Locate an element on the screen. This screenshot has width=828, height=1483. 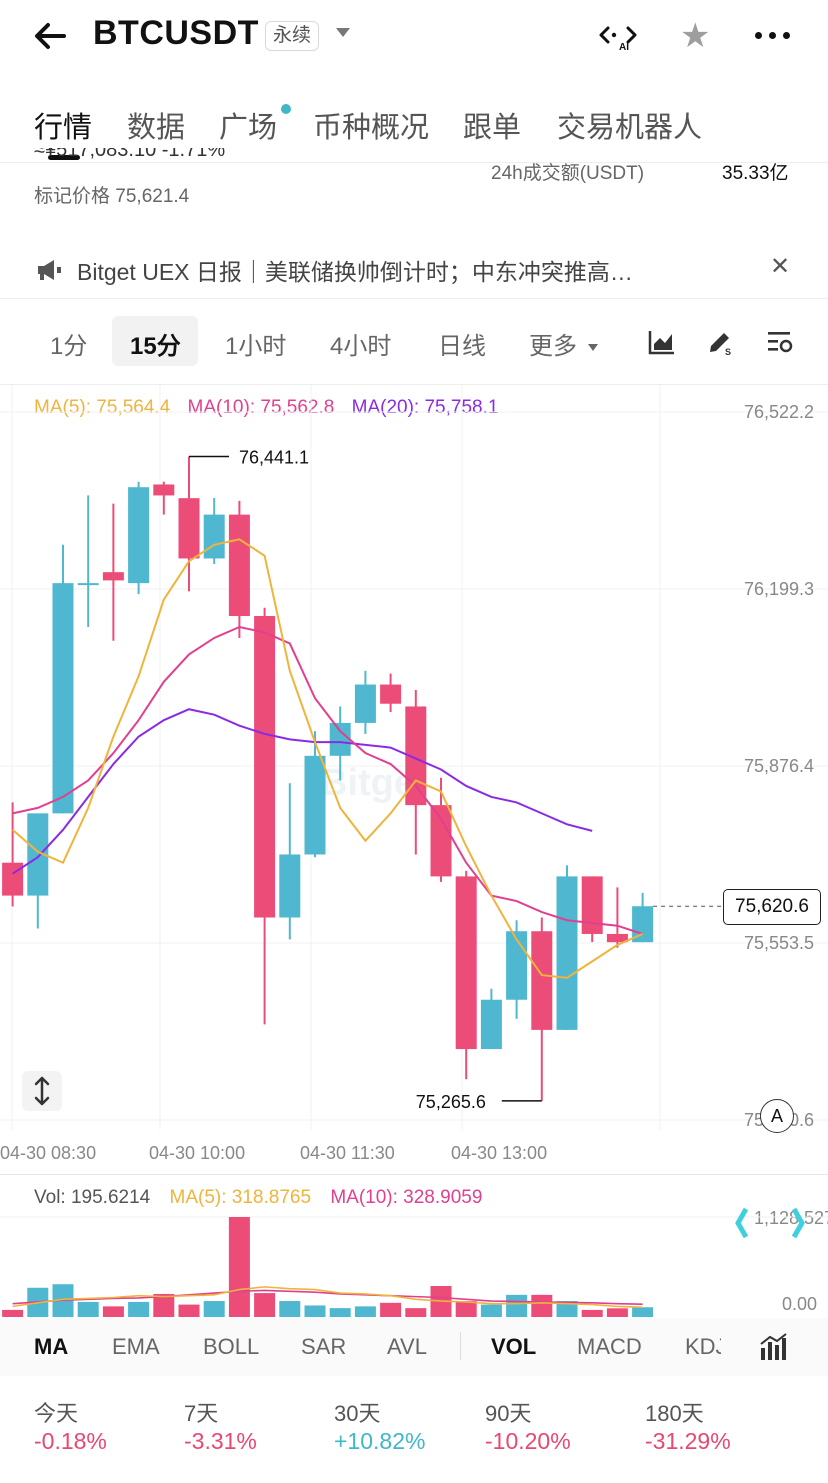
interval-1h: 1小时 is located at coordinates (256, 346).